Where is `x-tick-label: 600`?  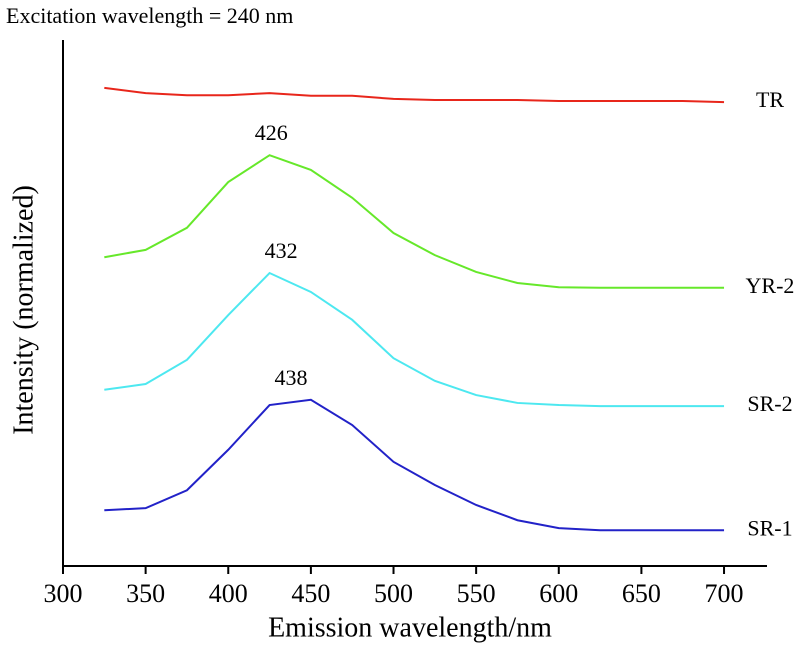 x-tick-label: 600 is located at coordinates (558, 593).